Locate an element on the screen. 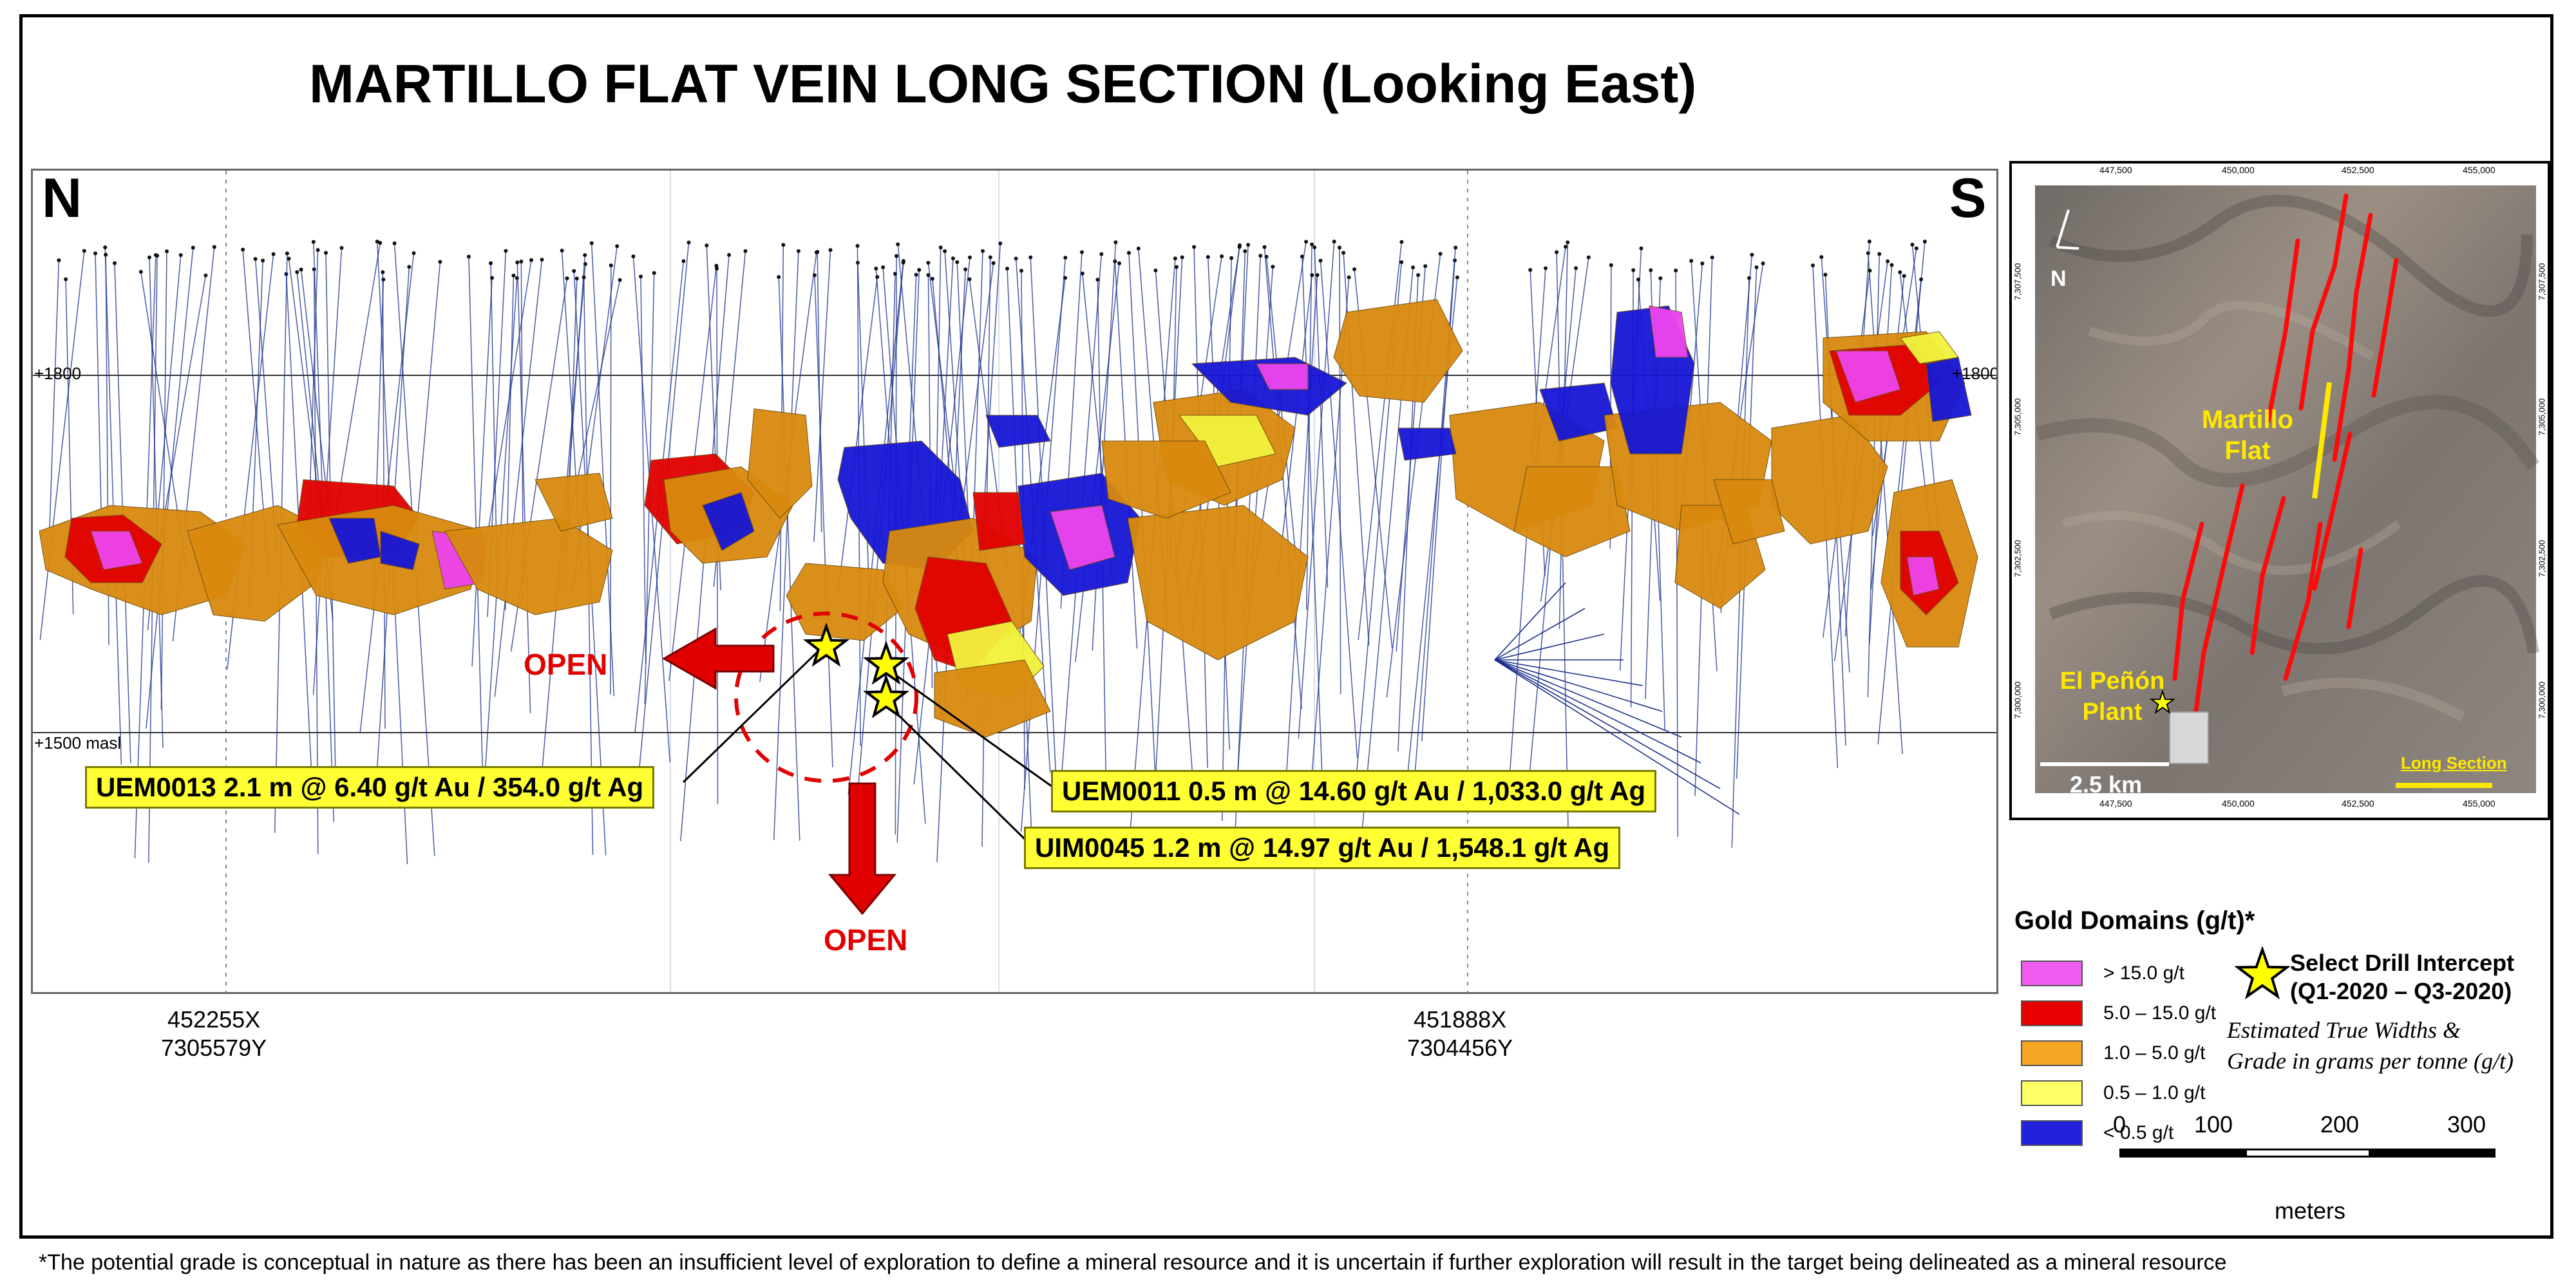 The image size is (2576, 1285). martillo-flat-label-line1: Martillo is located at coordinates (2247, 420).